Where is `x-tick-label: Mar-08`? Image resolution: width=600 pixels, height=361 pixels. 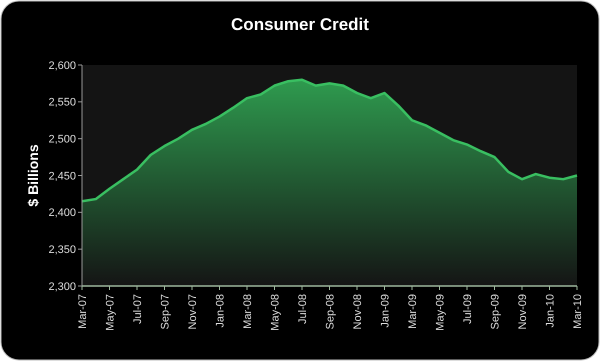
x-tick-label: Mar-08 is located at coordinates (248, 311).